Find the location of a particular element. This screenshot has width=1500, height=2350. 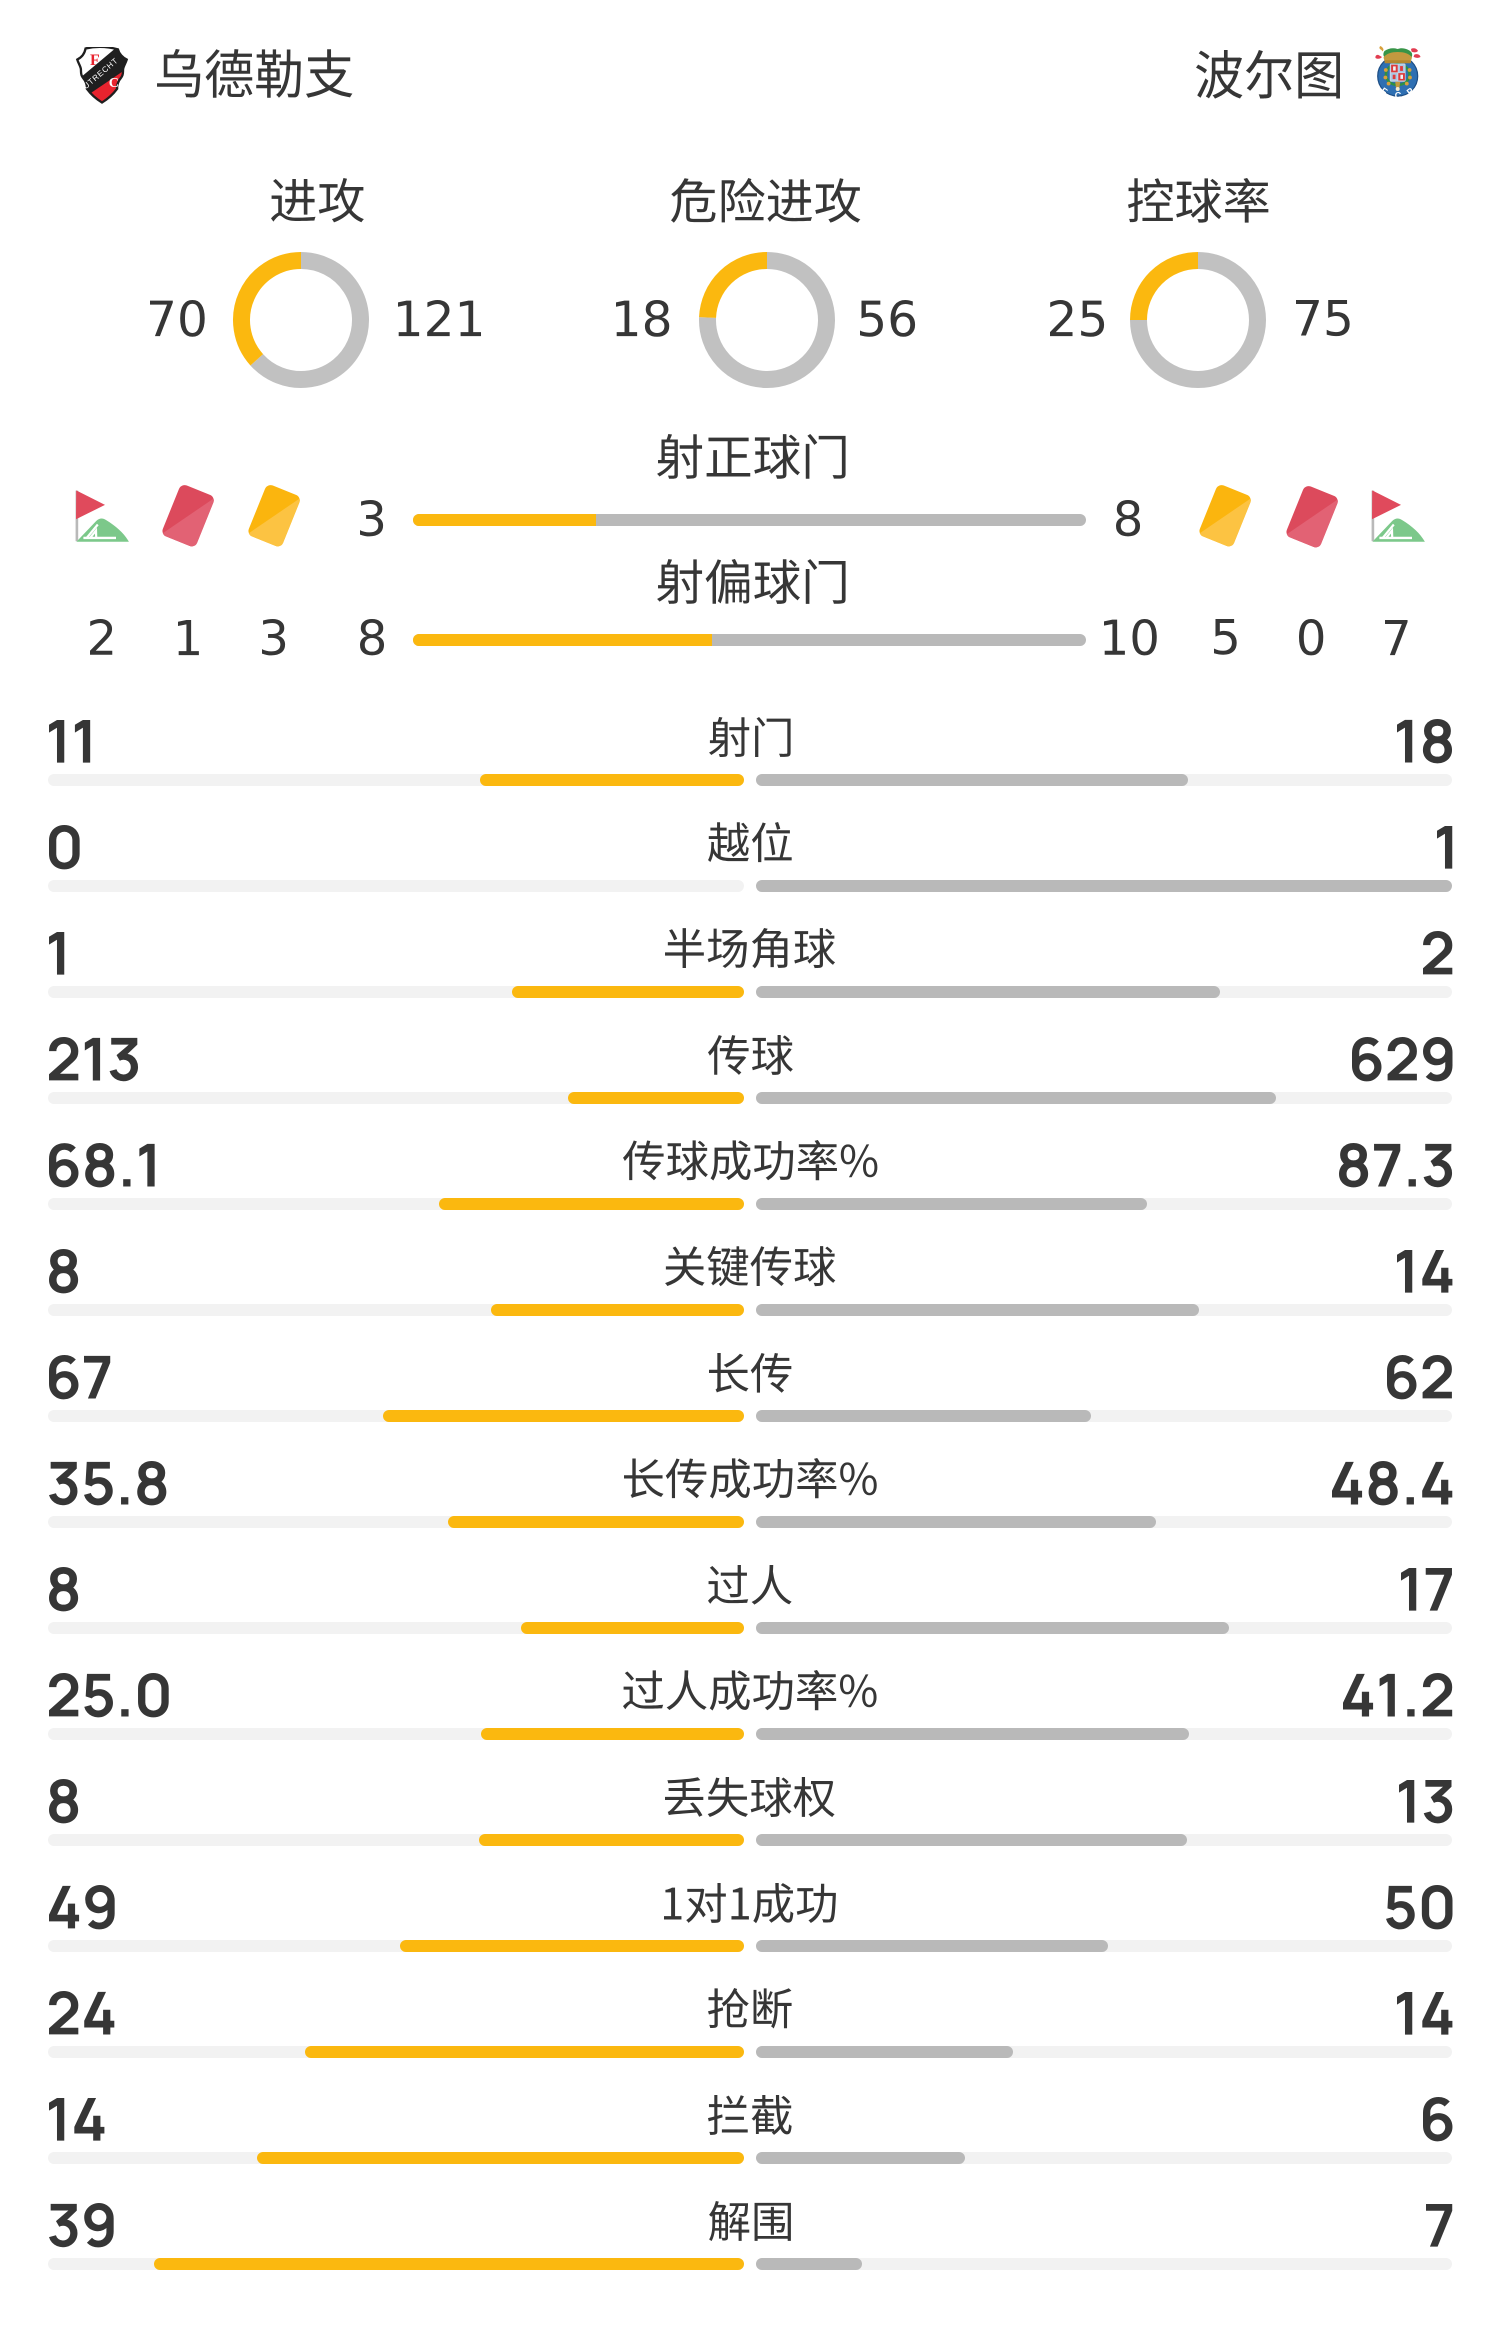

svg-text: P is located at coordinates (1410, 92).